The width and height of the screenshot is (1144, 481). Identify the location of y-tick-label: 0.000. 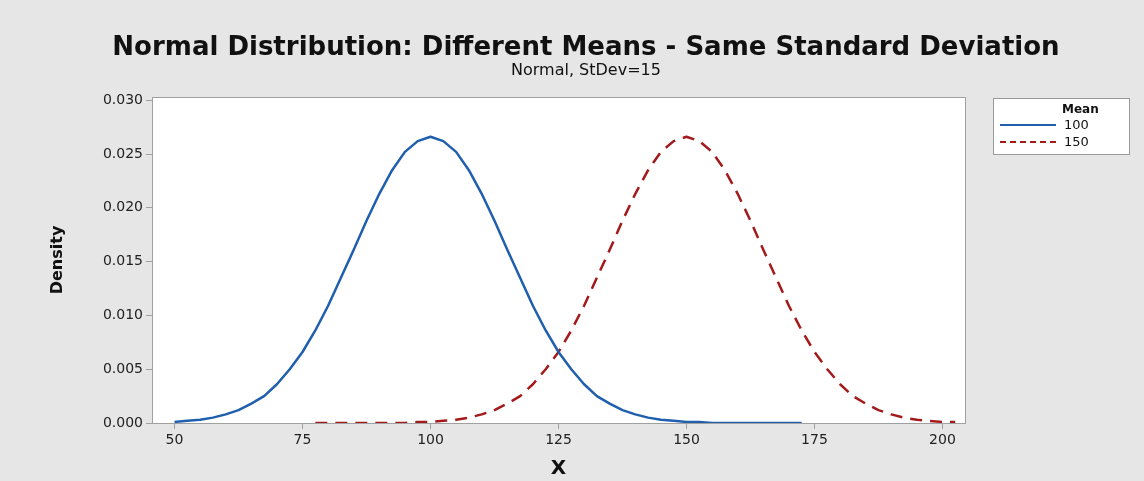
(122, 421).